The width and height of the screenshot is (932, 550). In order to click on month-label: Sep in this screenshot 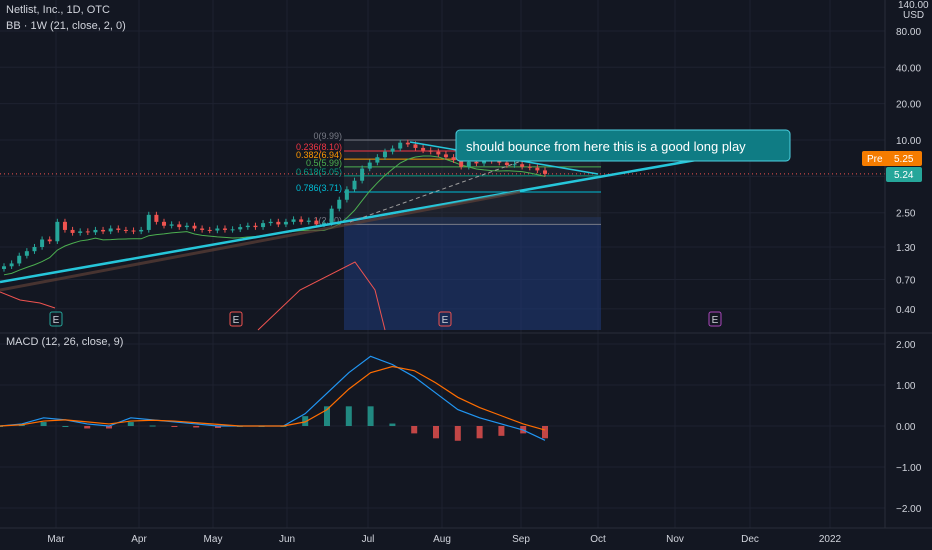, I will do `click(521, 539)`.